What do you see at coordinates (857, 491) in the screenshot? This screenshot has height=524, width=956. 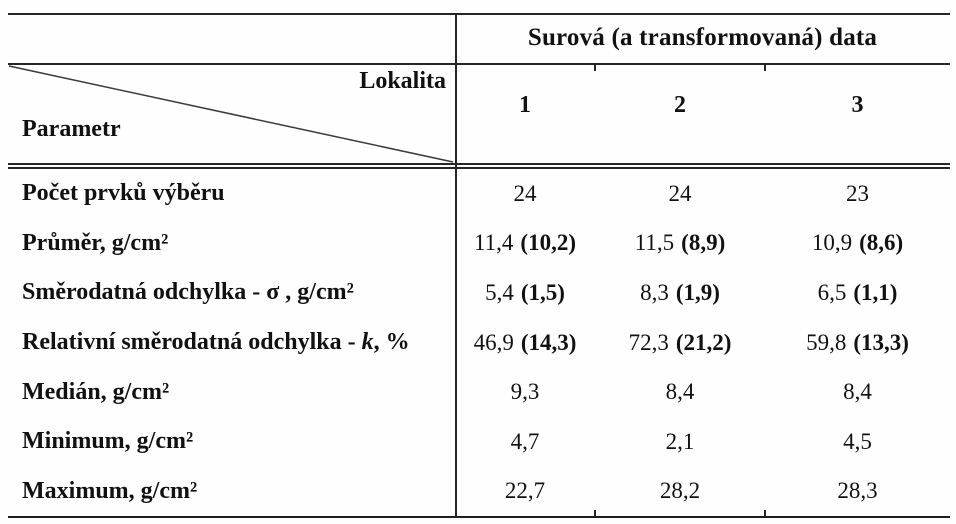 I see `cell-value: 28,3` at bounding box center [857, 491].